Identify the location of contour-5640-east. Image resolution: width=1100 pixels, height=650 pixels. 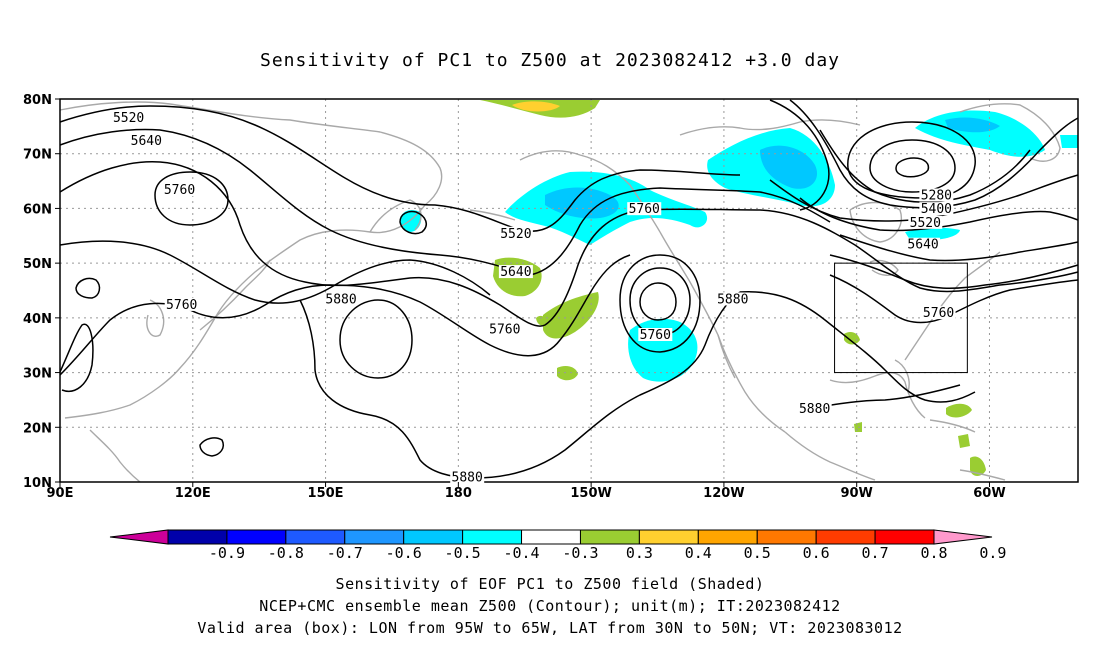
(939, 214).